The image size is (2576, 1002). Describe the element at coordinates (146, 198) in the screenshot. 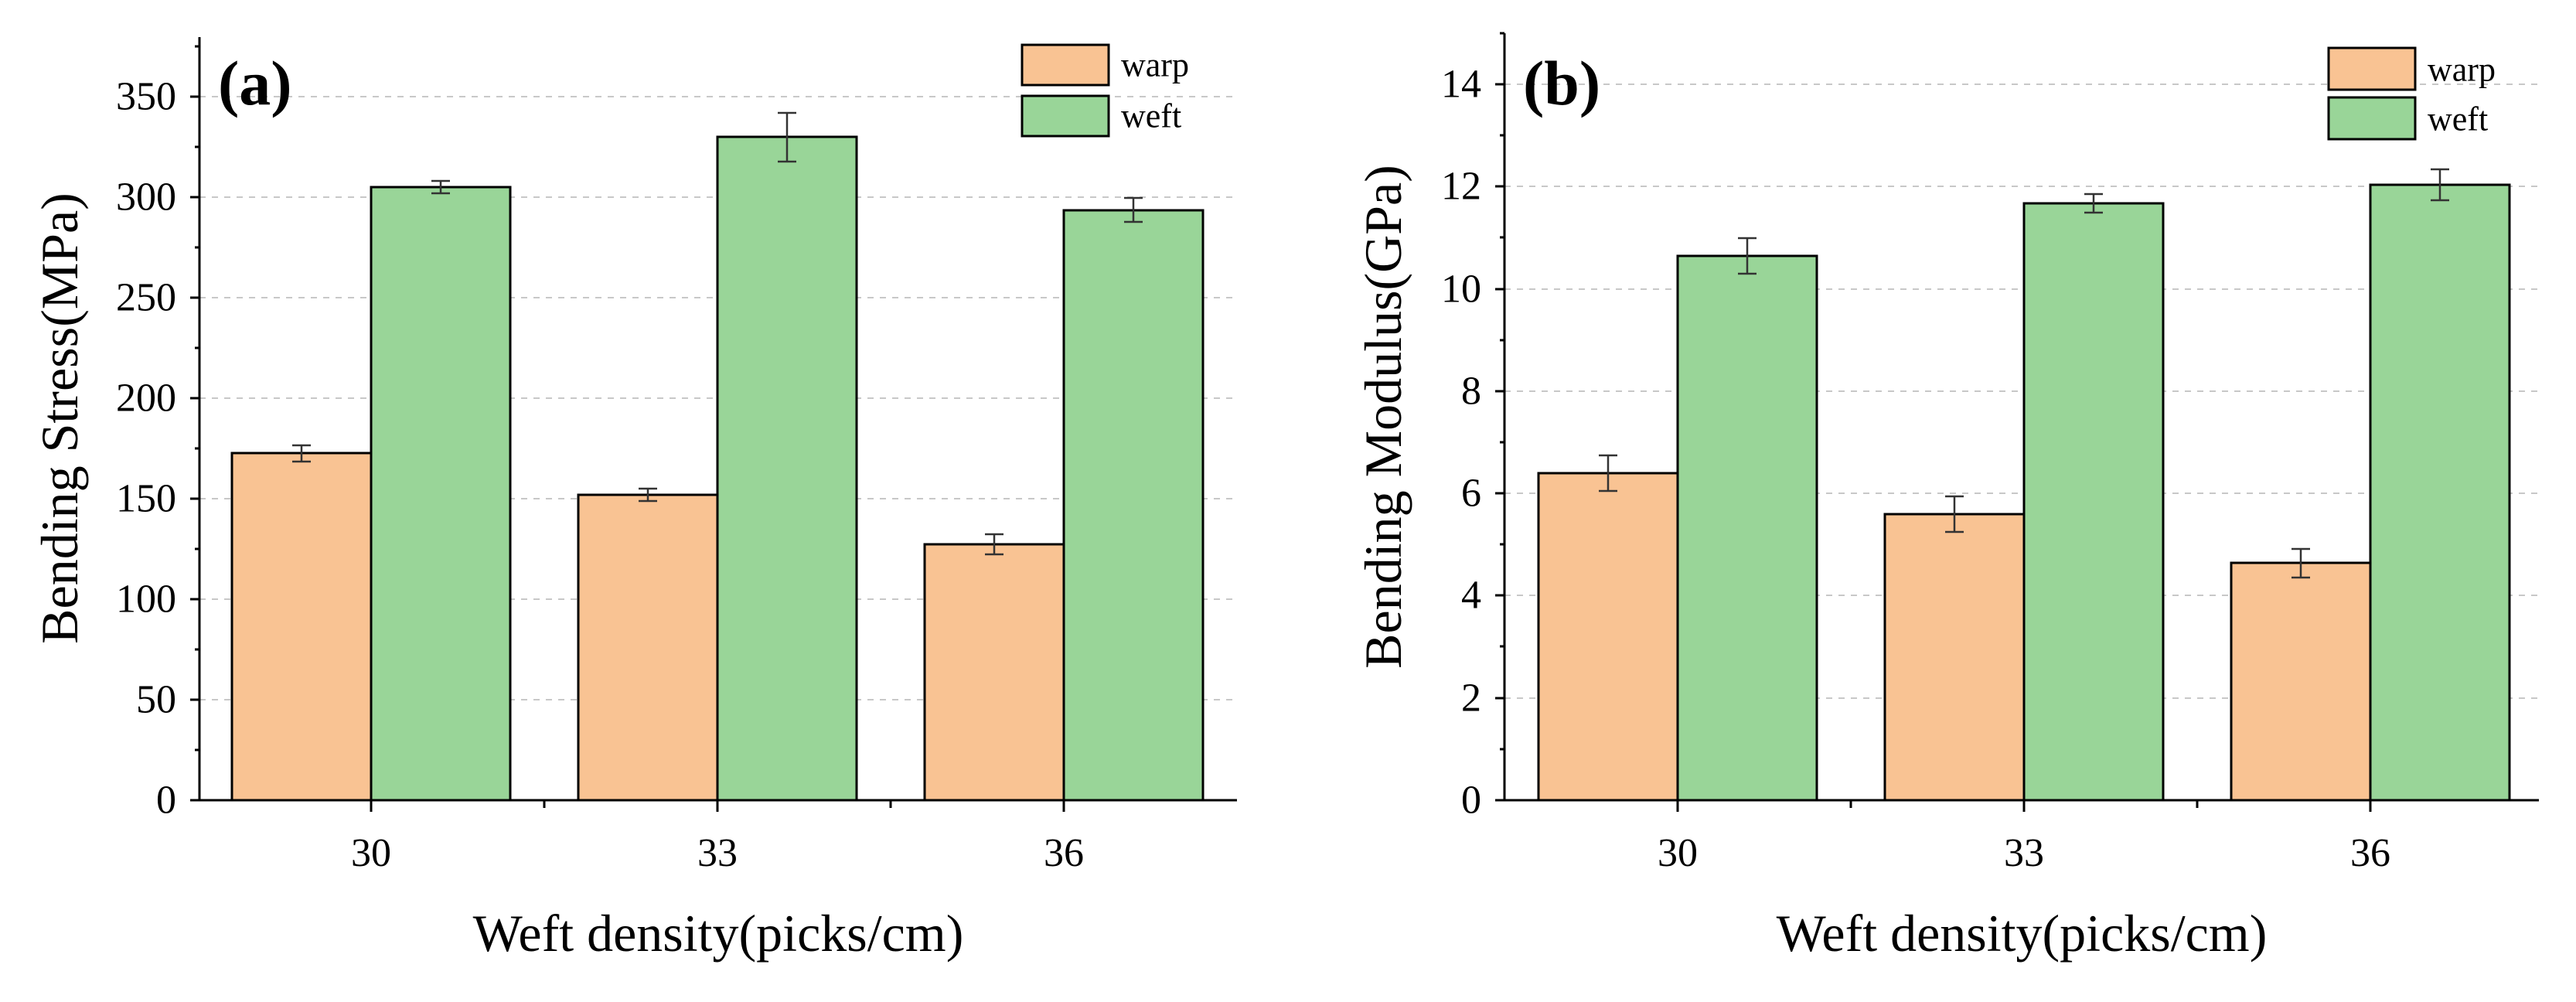

I see `y-tick-label: 300` at that location.